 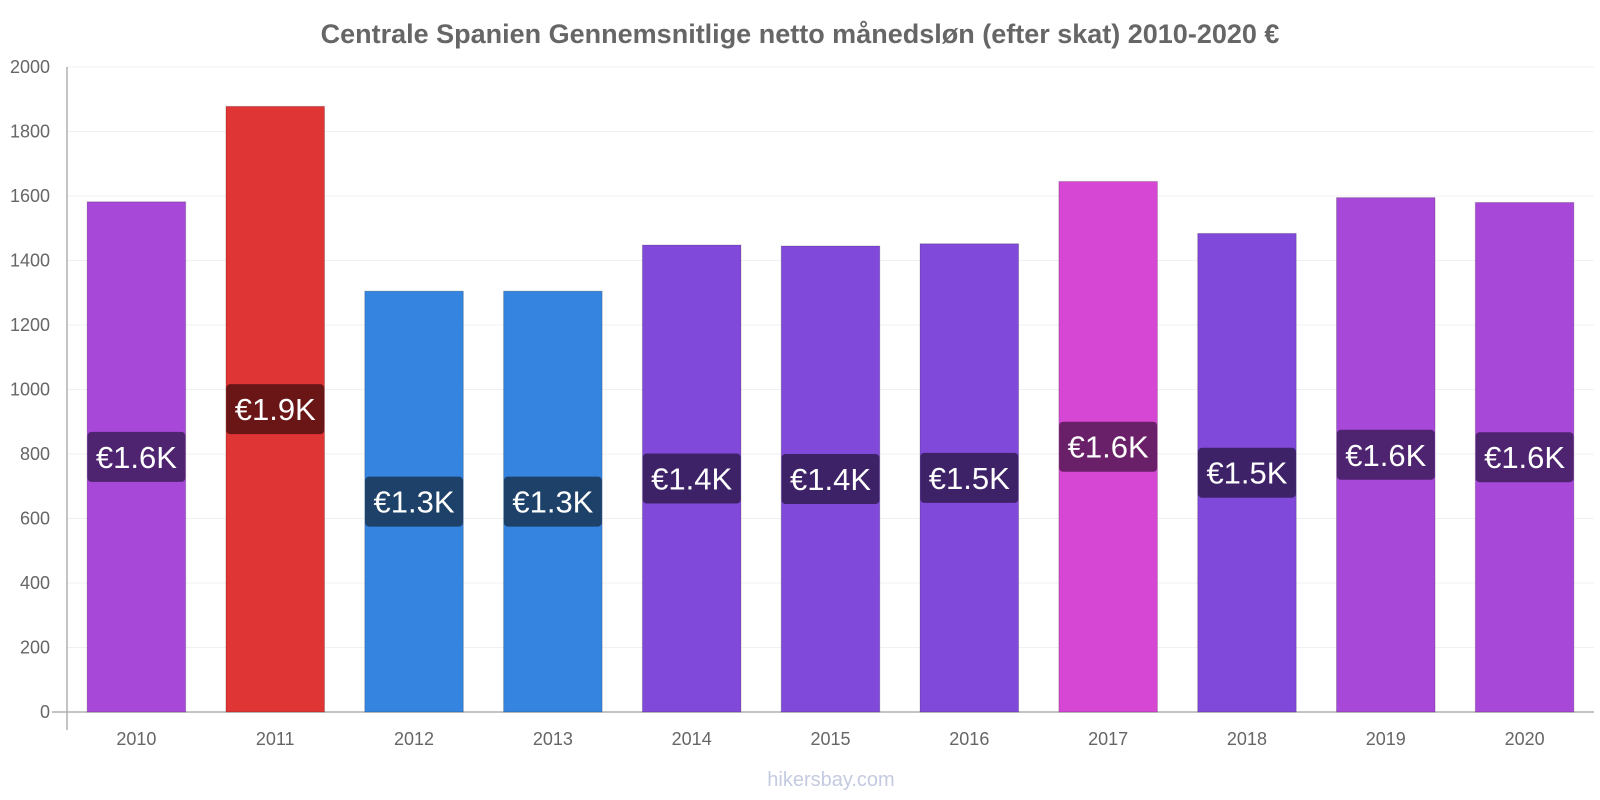 I want to click on y-tick-label: 400, so click(x=35, y=583).